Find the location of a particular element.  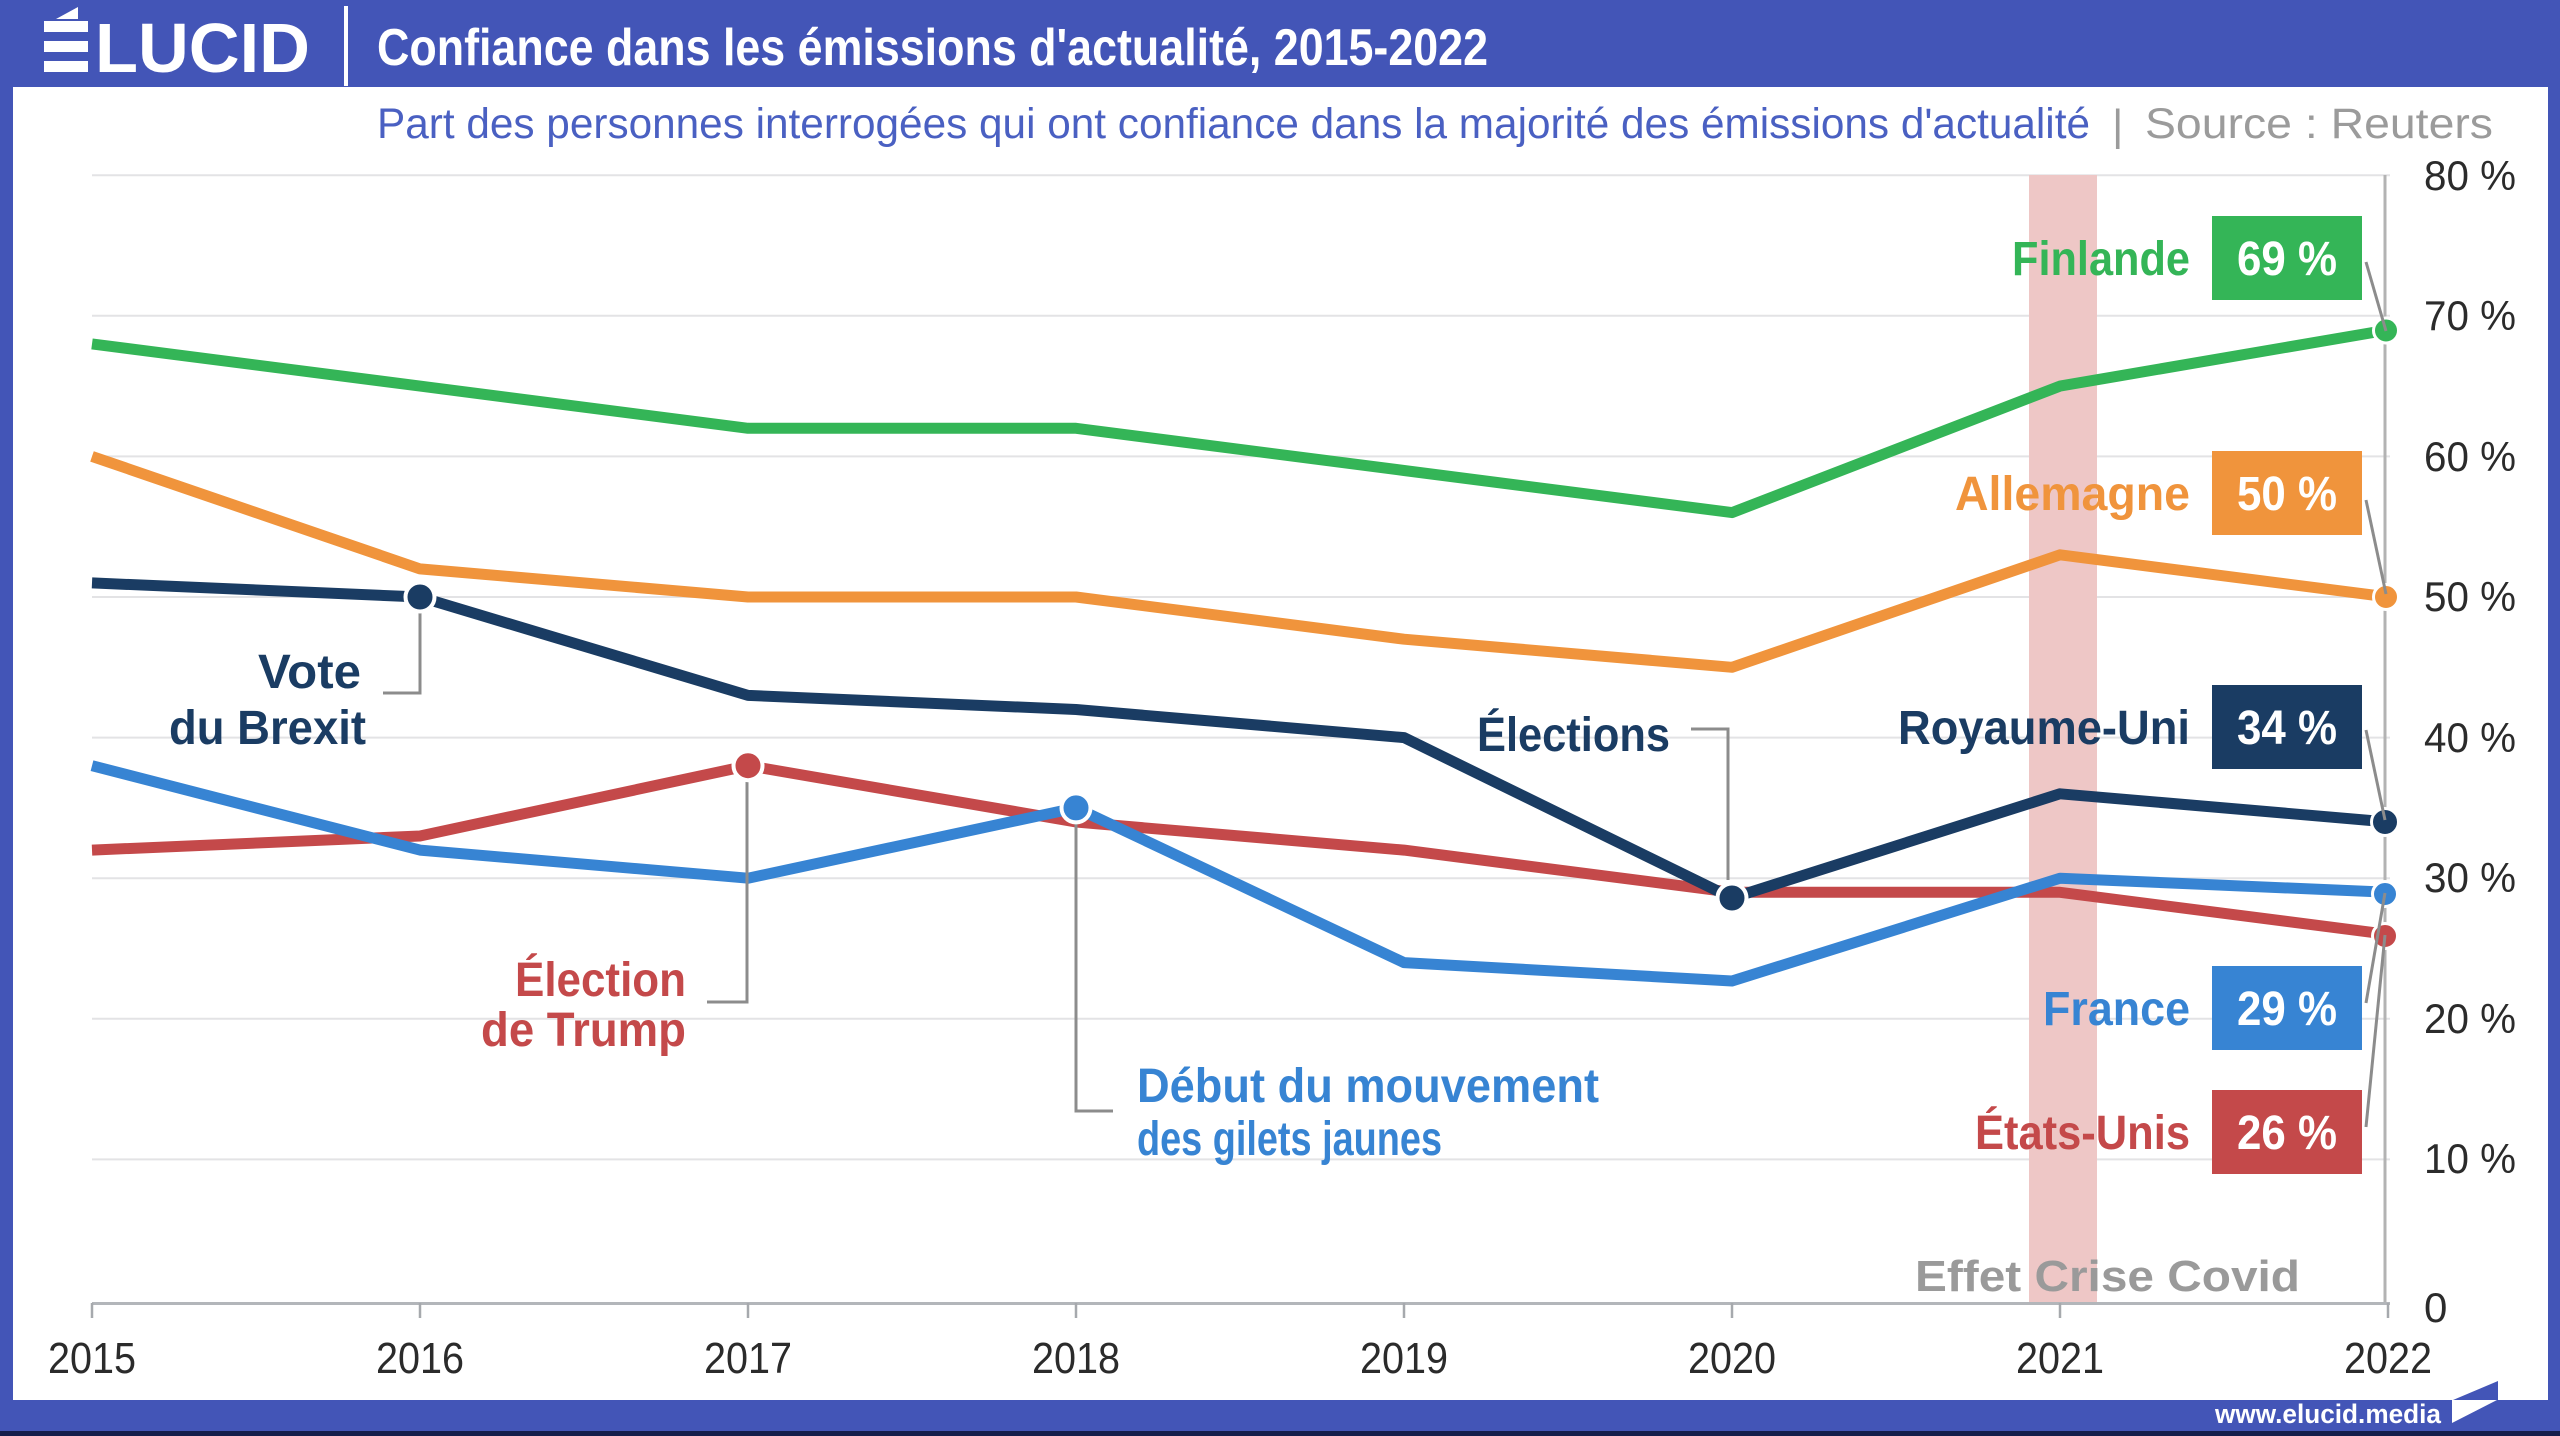

svg-text: des gilets jaunes is located at coordinates (1289, 1139).